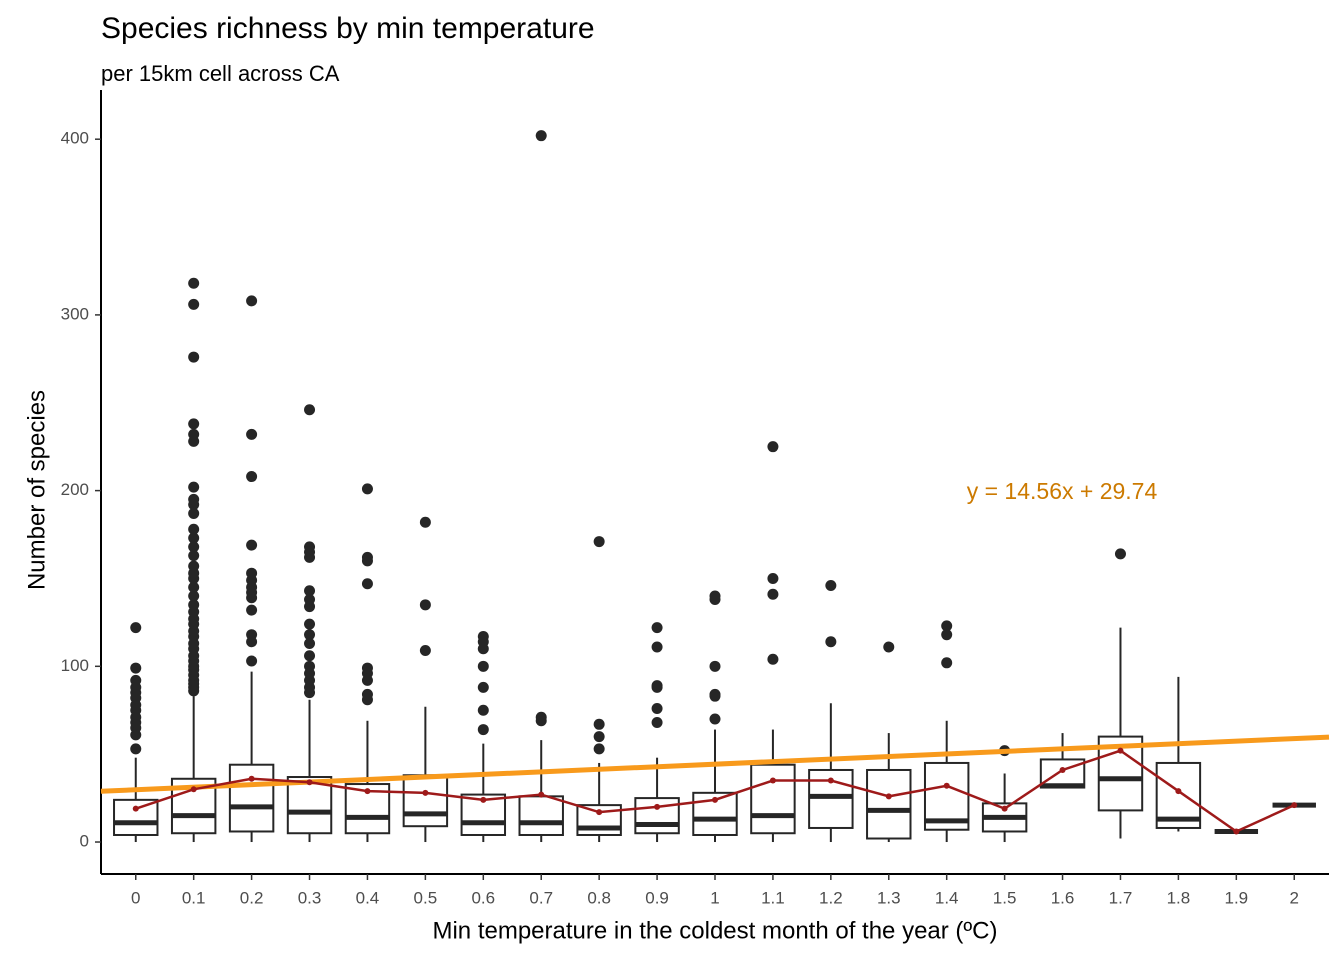 Image resolution: width=1344 pixels, height=960 pixels. What do you see at coordinates (773, 897) in the screenshot?
I see `x-tick-label: 1.1` at bounding box center [773, 897].